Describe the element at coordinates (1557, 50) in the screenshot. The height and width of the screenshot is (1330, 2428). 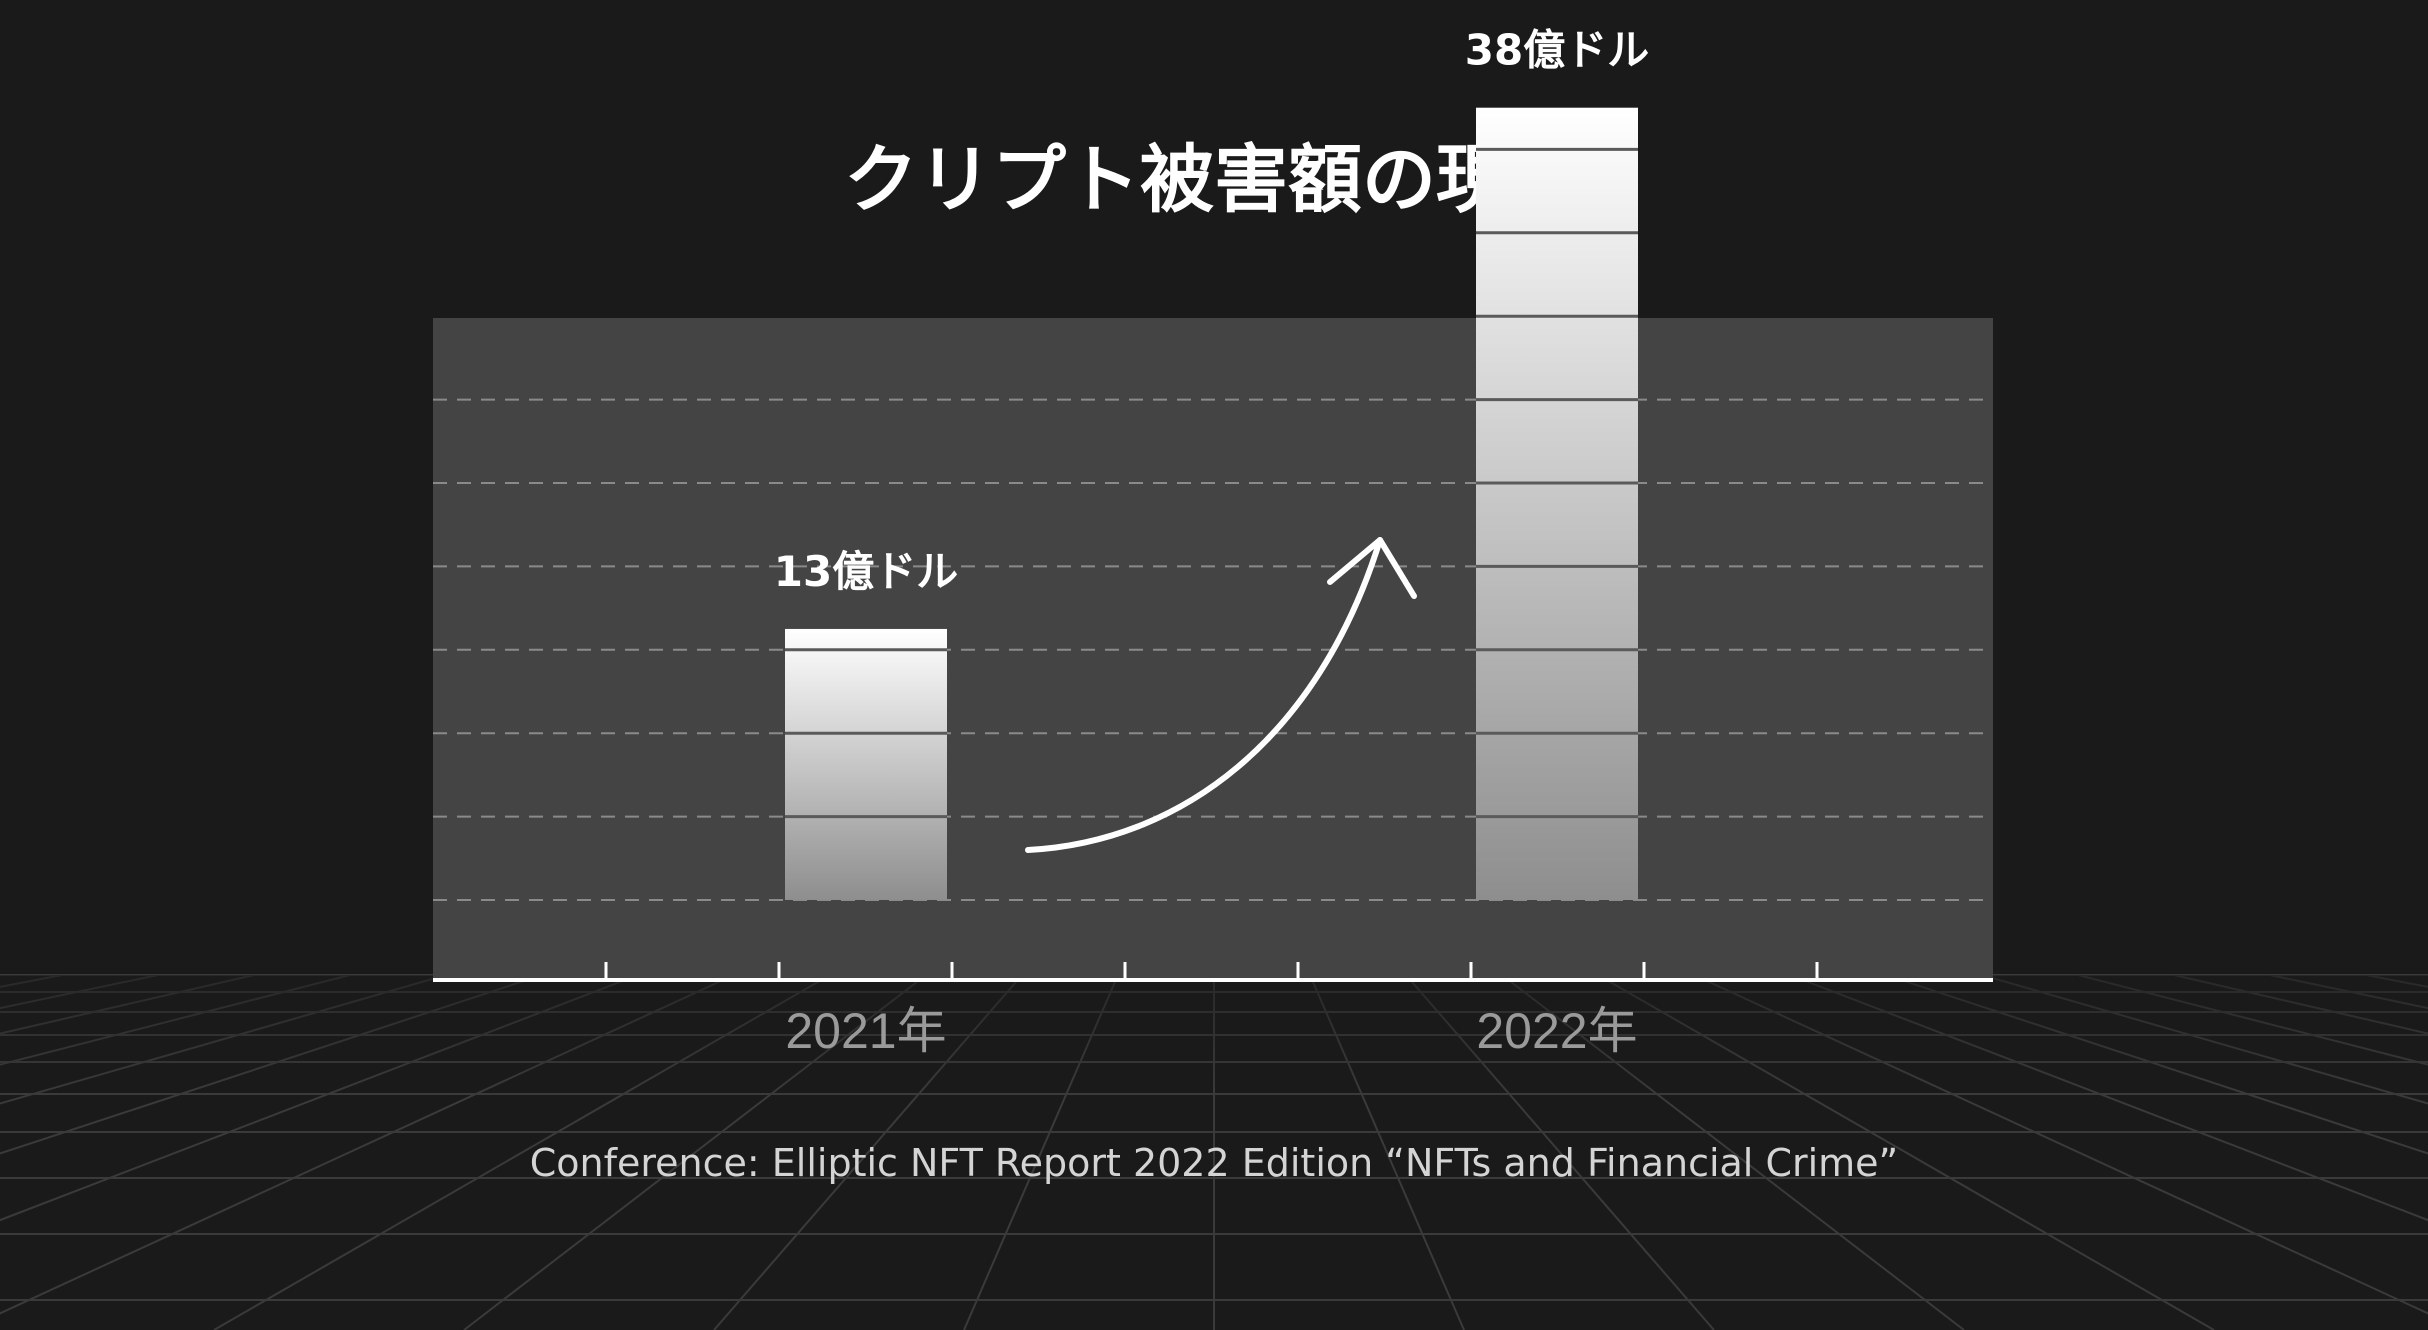
I see `bar-value-label: 38億ドル` at that location.